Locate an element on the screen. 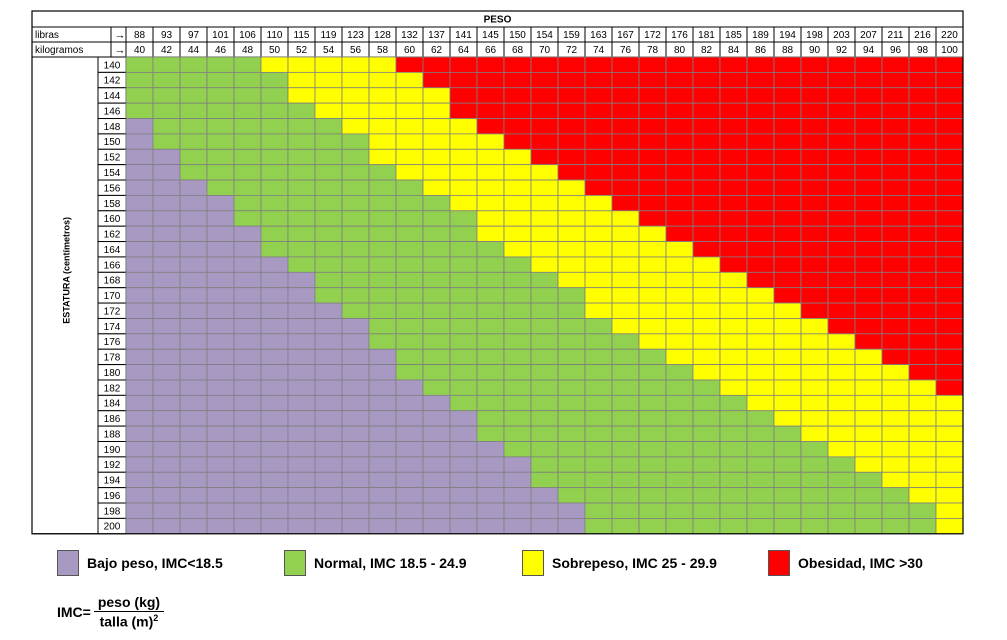 The image size is (1007, 640). legend-swatch-sobrepeso is located at coordinates (533, 563).